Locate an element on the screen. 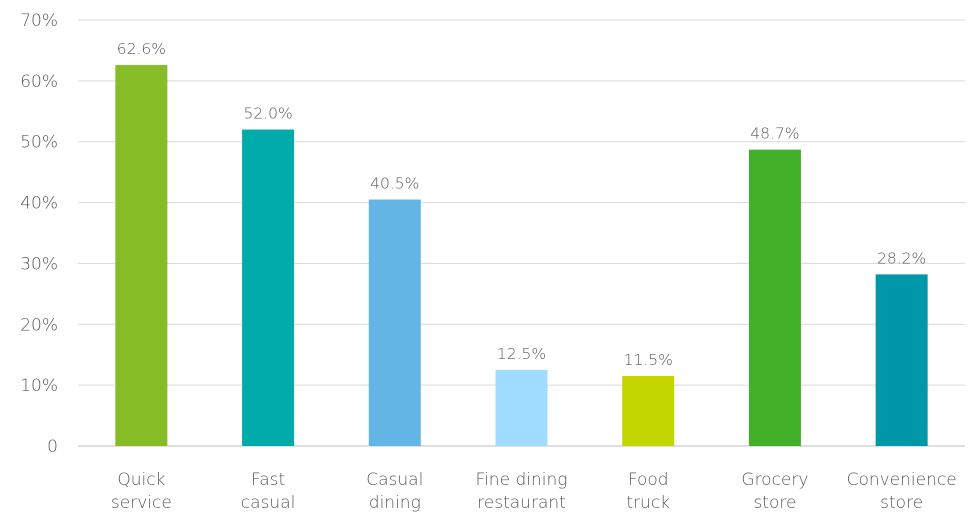 This screenshot has height=515, width=975. y-axis-tick-labels: 0 10% 20% 30% 40% 50% 60% 70% is located at coordinates (39, 234).